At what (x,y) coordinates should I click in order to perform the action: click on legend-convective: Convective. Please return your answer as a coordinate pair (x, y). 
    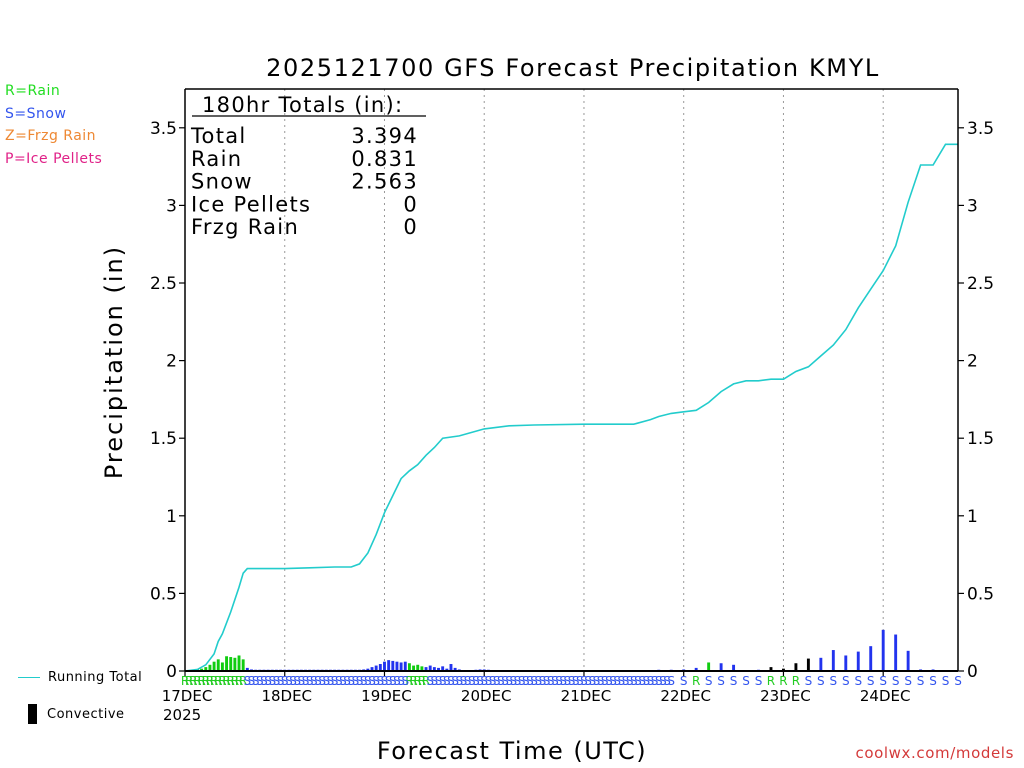
    Looking at the image, I should click on (76, 714).